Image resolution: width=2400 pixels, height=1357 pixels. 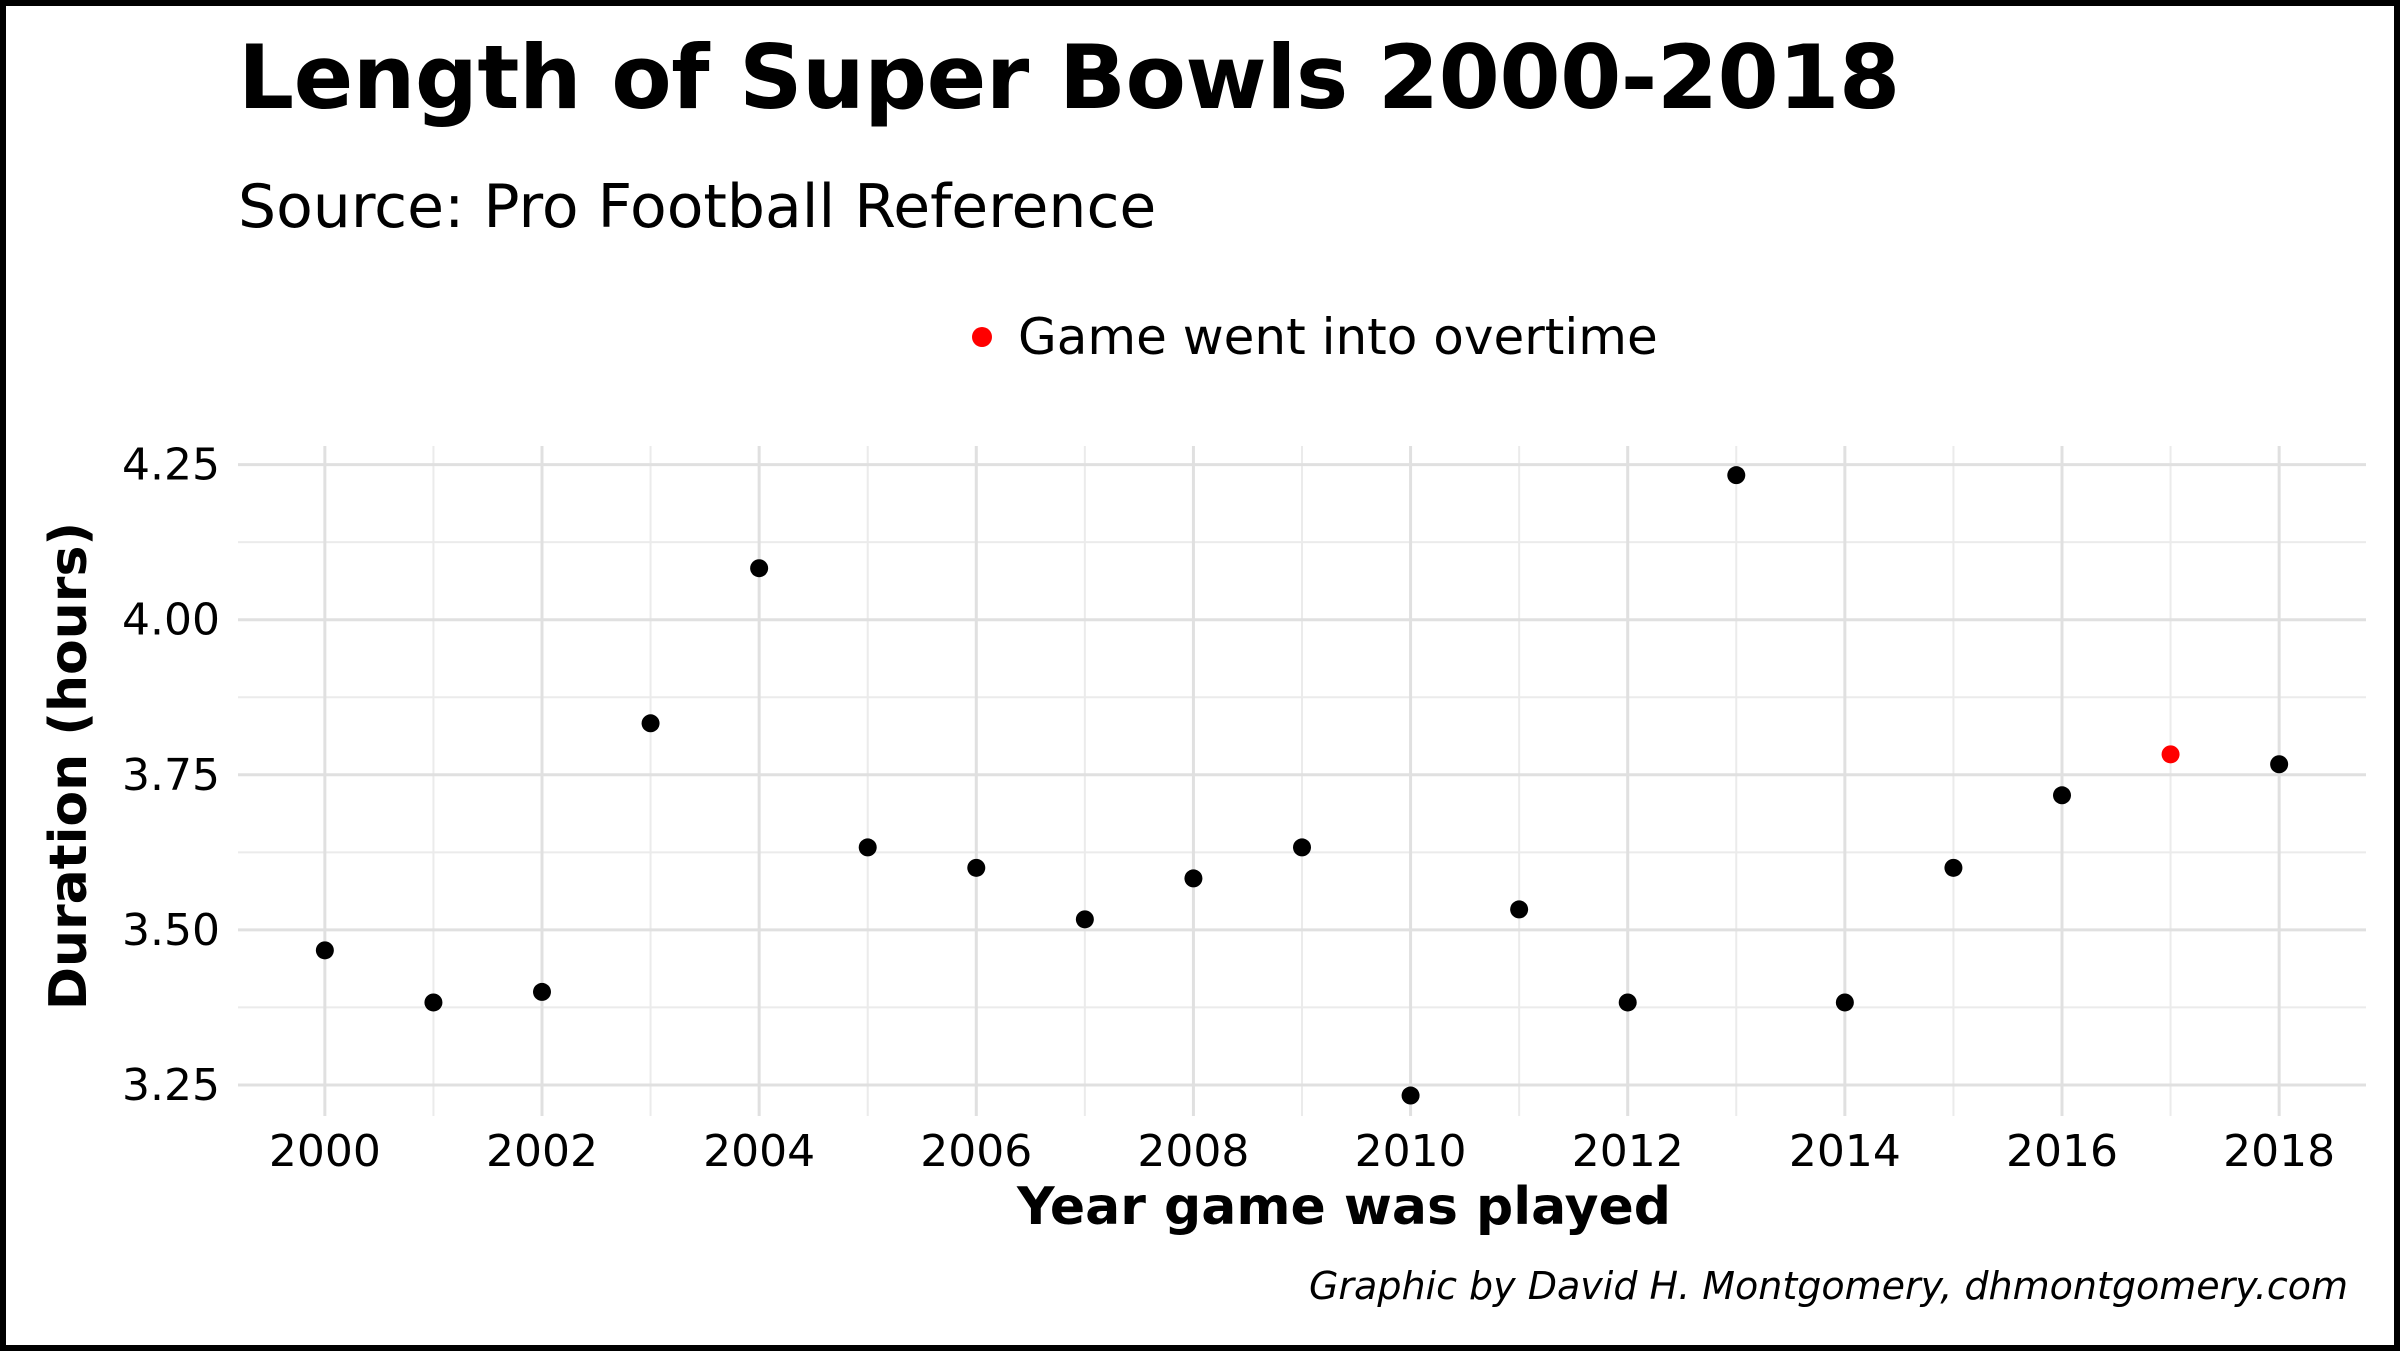 What do you see at coordinates (69, 766) in the screenshot?
I see `y-axis-title: Duration (hours)` at bounding box center [69, 766].